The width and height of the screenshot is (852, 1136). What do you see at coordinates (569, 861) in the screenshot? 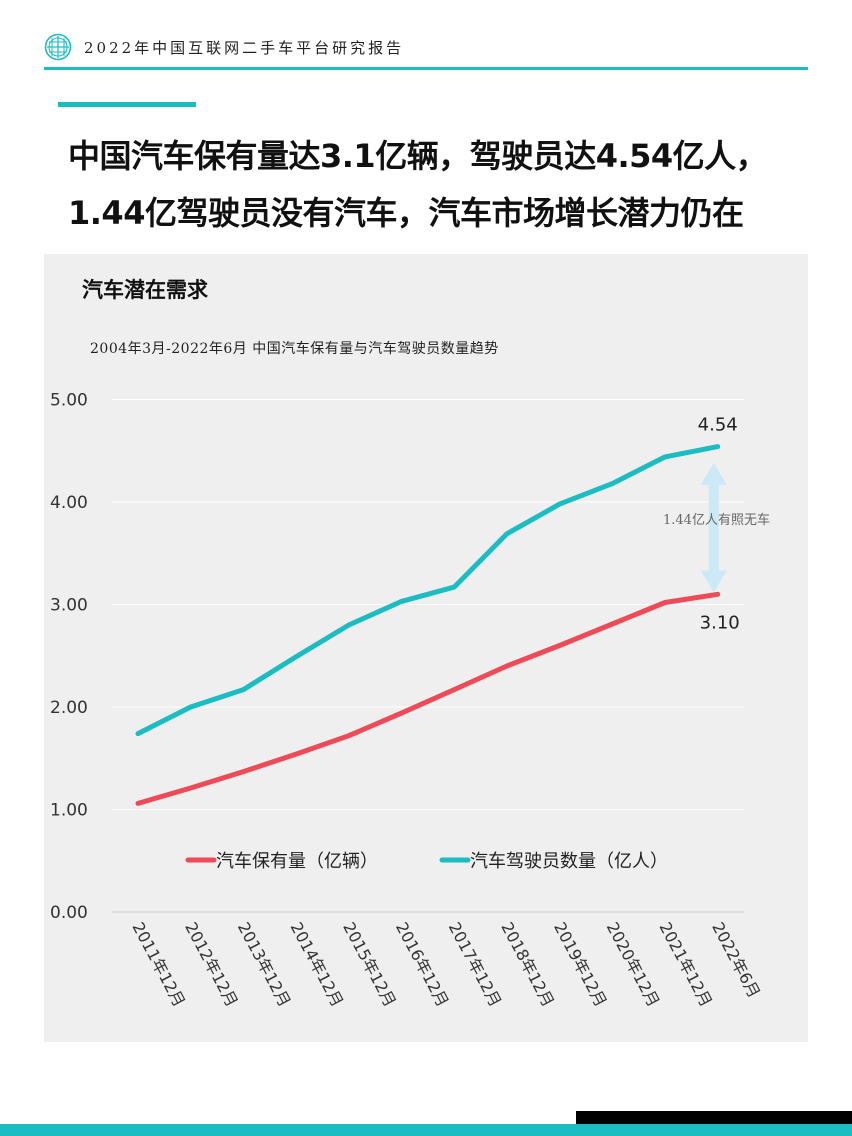
I see `legend-label: 汽车驾驶员数量（亿人）` at bounding box center [569, 861].